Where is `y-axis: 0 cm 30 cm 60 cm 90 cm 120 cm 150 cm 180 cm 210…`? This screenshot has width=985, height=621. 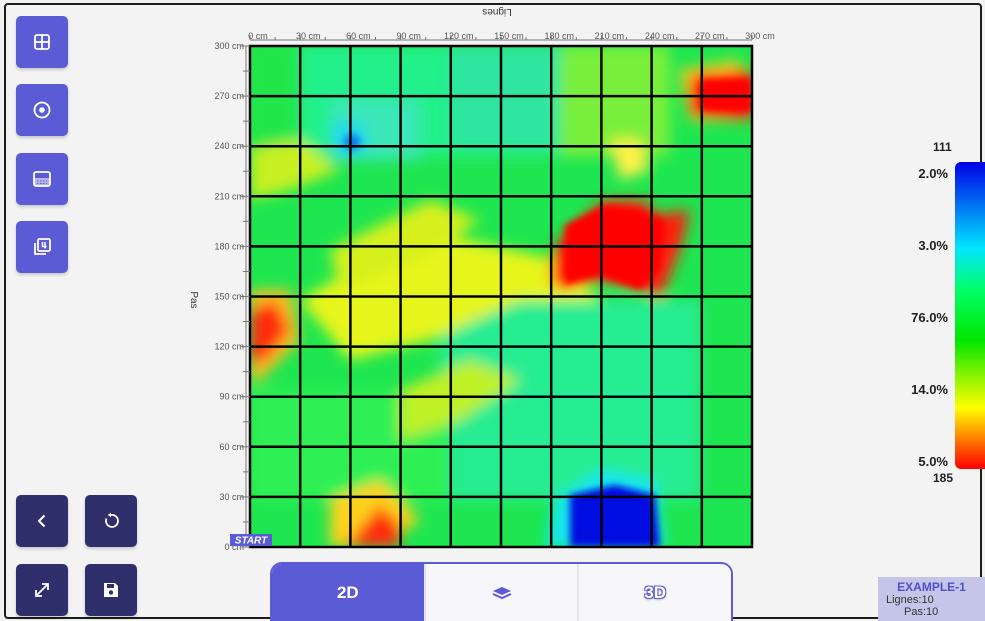 y-axis: 0 cm 30 cm 60 cm 90 cm 120 cm 150 cm 180 cm 210… is located at coordinates (232, 296).